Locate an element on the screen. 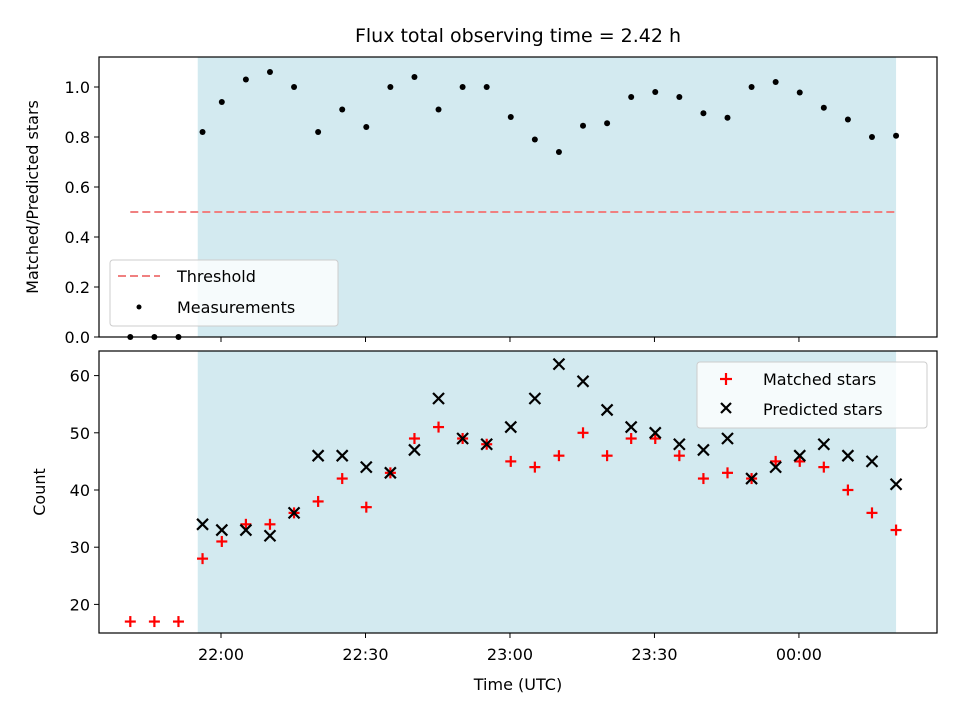 This screenshot has width=960, height=720. chart-title: Flux total observing time = 2.42 h is located at coordinates (518, 36).